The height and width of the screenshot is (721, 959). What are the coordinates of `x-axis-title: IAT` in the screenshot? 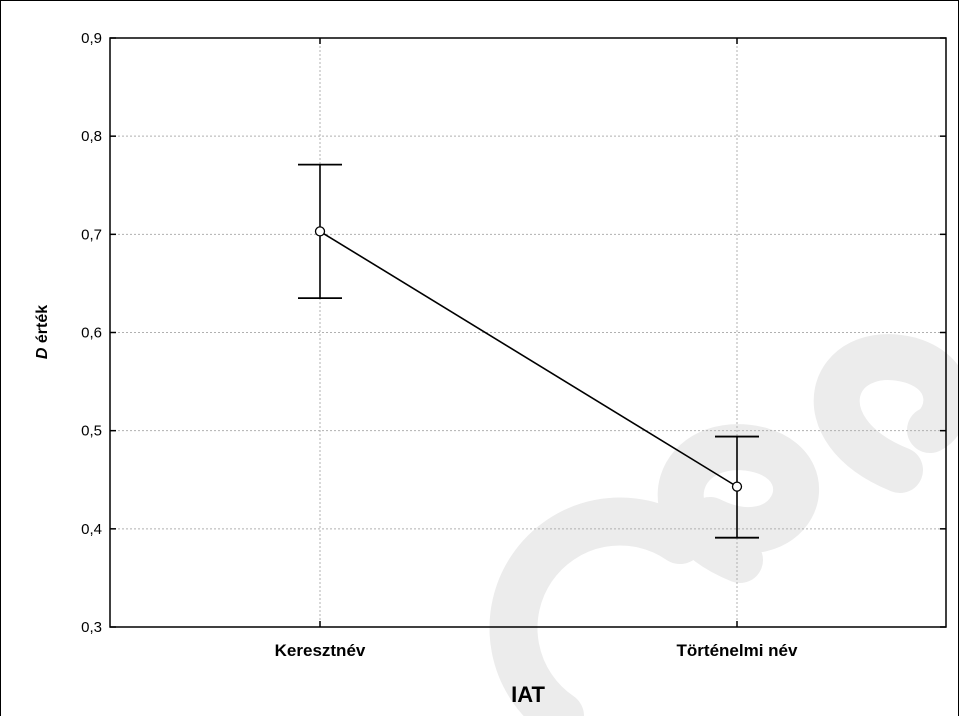 It's located at (528, 694).